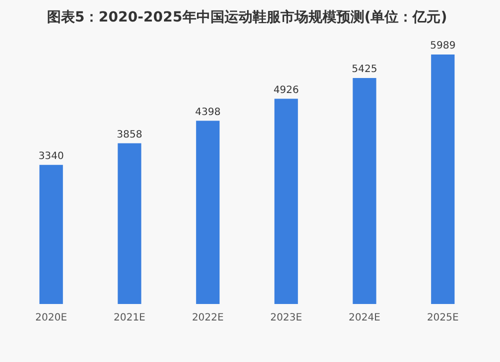 This screenshot has width=500, height=362. What do you see at coordinates (443, 46) in the screenshot?
I see `data-label: 5989` at bounding box center [443, 46].